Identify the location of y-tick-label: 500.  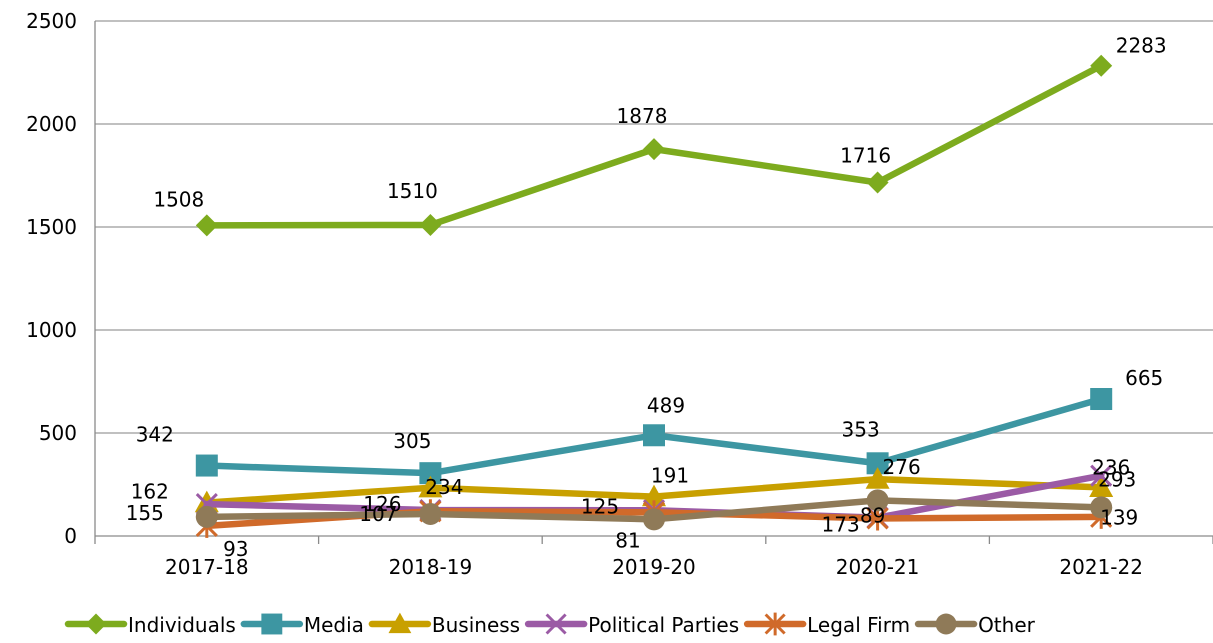
(58, 433).